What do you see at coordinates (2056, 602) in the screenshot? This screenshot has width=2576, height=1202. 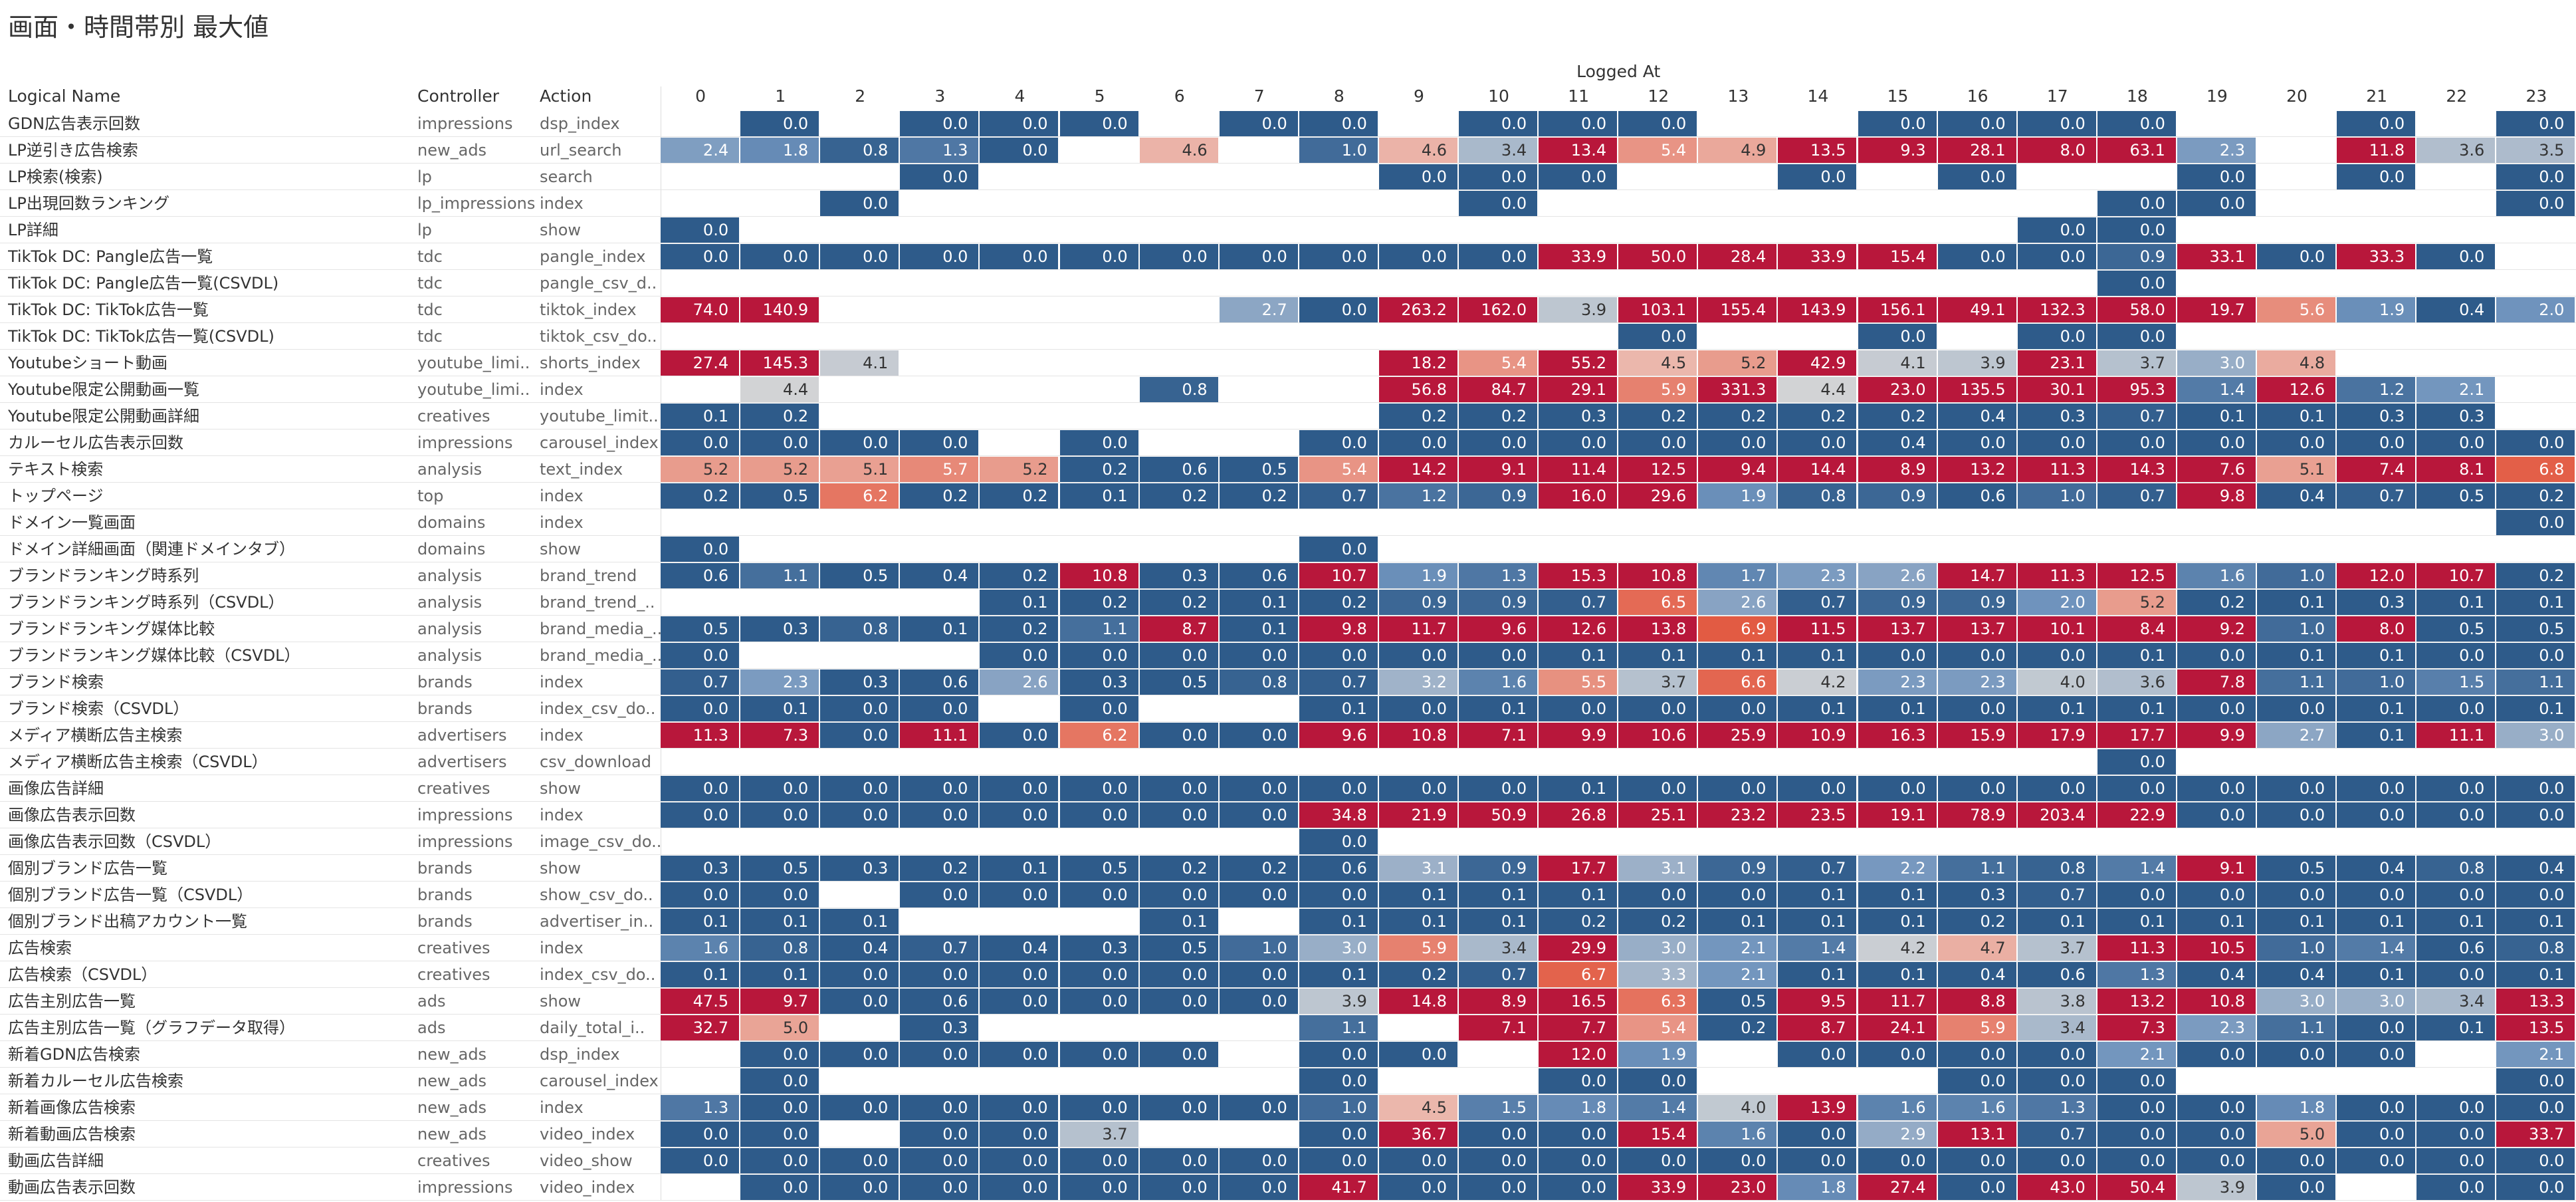 I see `heatmap-cell: 2.0` at bounding box center [2056, 602].